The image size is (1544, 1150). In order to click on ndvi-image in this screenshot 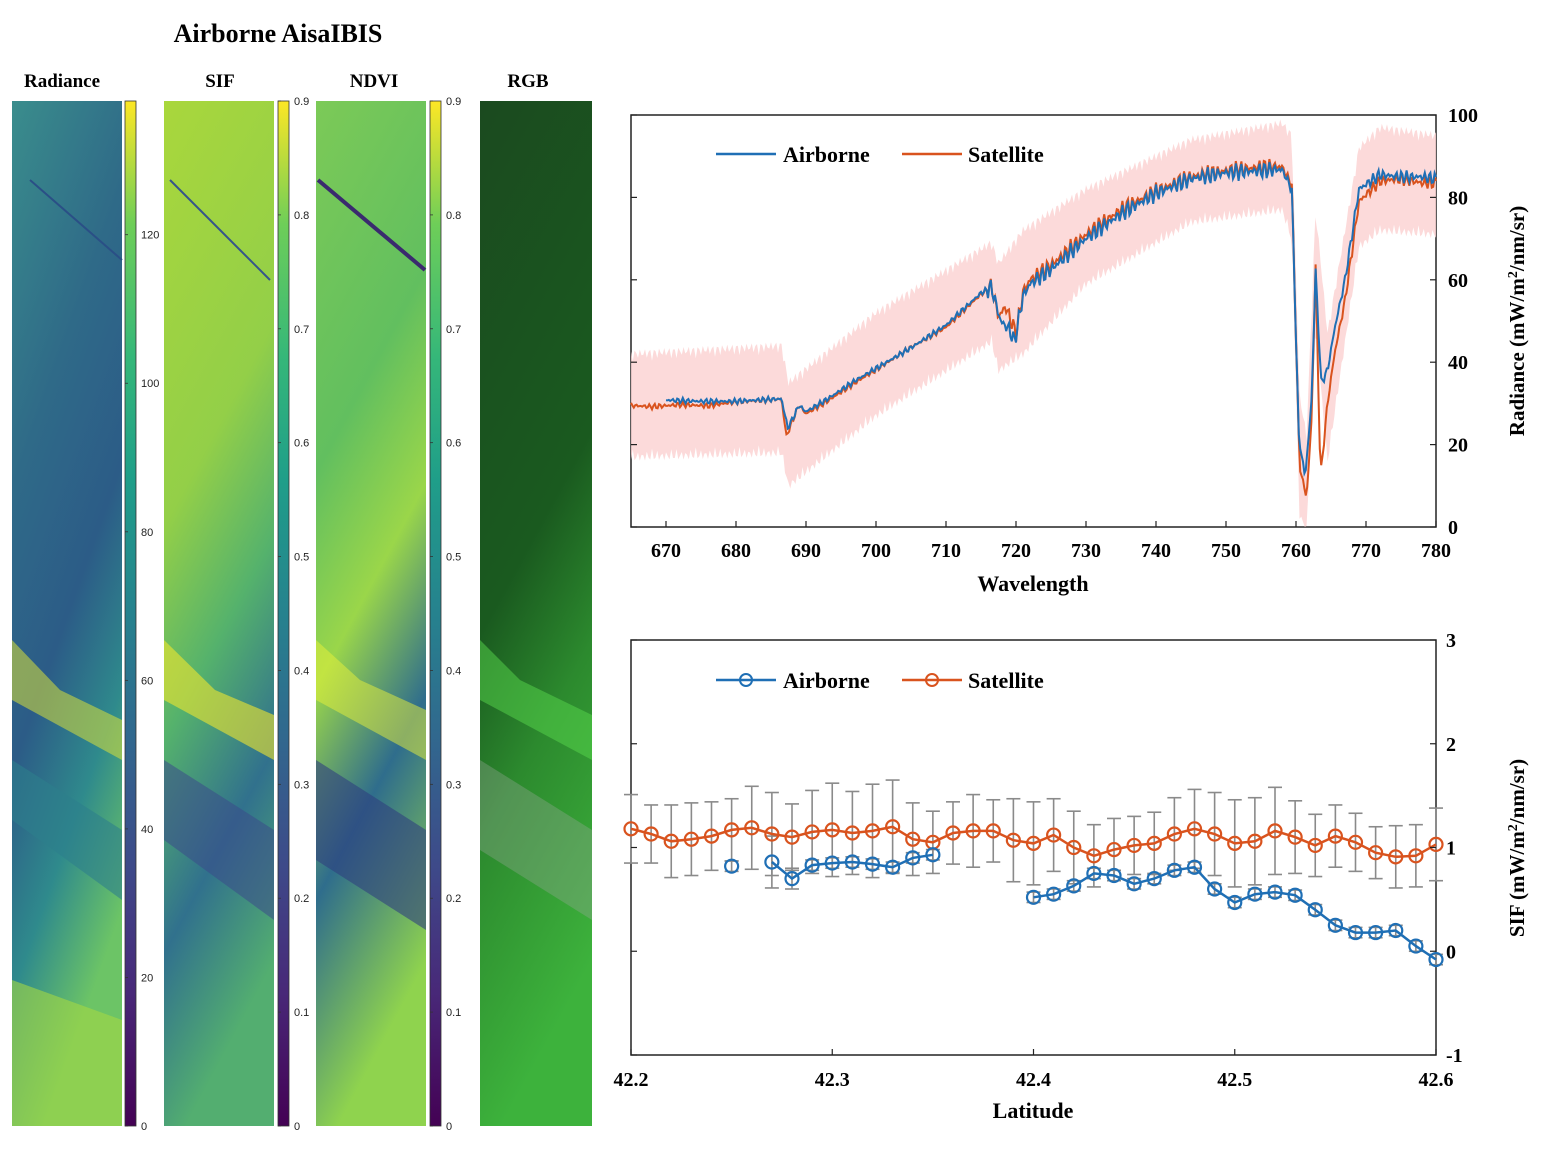, I will do `click(371, 613)`.